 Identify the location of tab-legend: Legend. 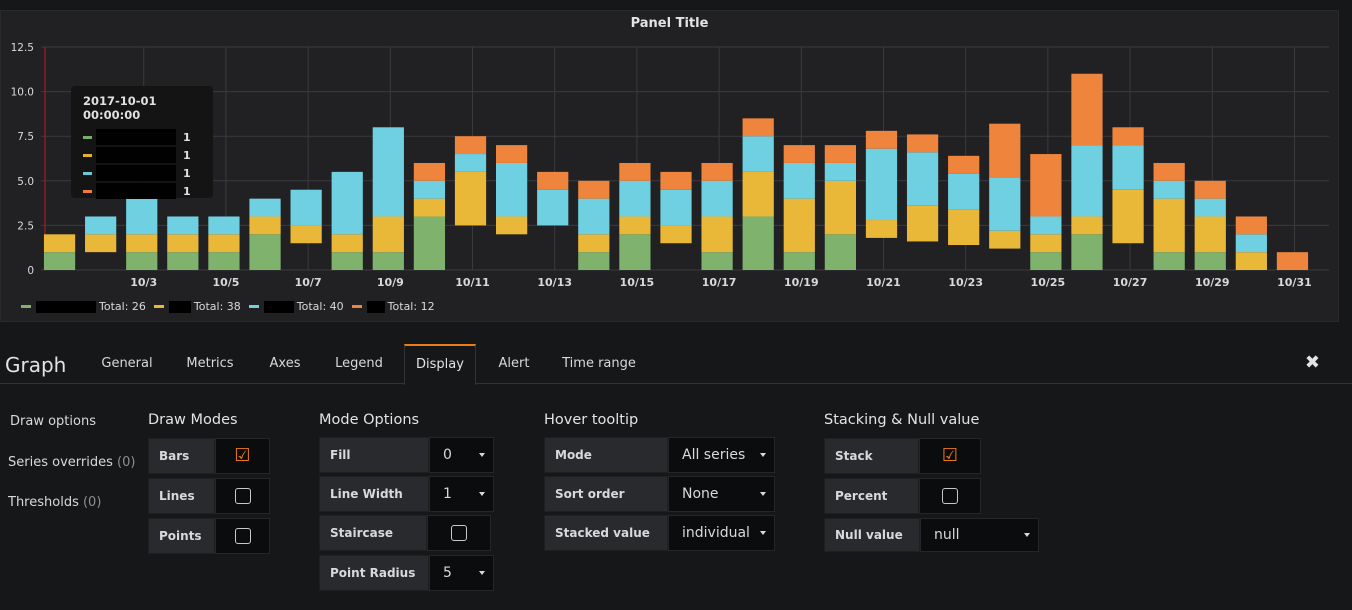
(359, 363).